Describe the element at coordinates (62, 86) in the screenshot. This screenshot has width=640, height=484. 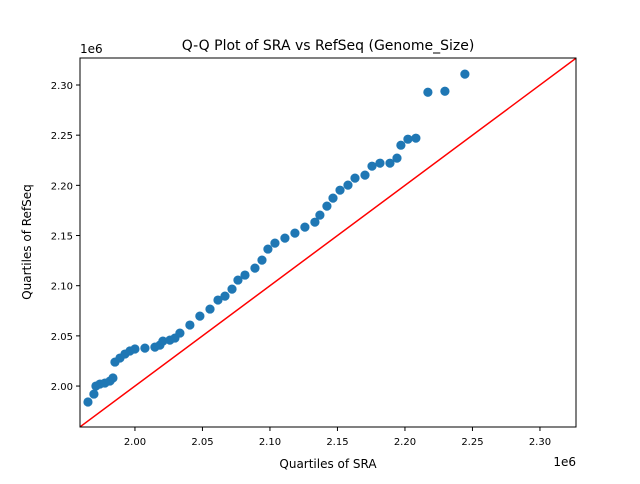
I see `y-tick-label: 2.30` at that location.